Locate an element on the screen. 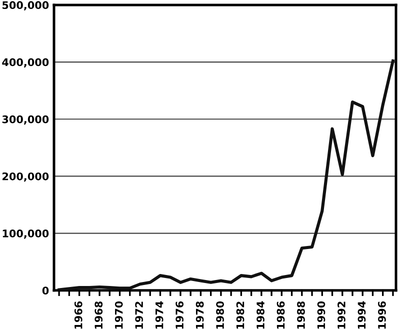  x-tick-label: 1974 is located at coordinates (159, 315).